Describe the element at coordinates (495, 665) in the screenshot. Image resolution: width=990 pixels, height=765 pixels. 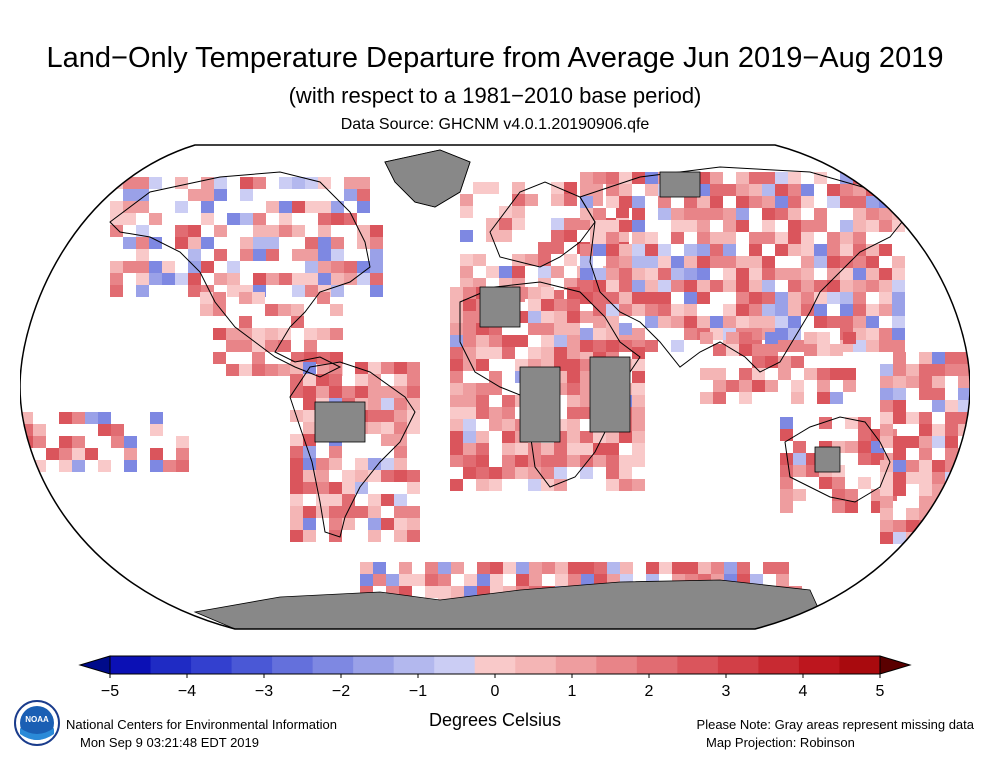
I see `colorbar-swatches` at that location.